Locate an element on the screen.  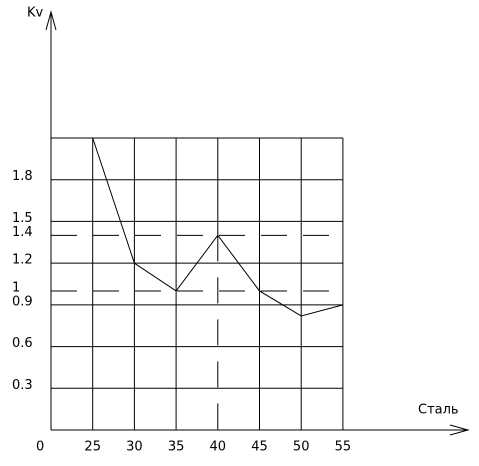
y-tick-label: 1.8 is located at coordinates (22, 176).